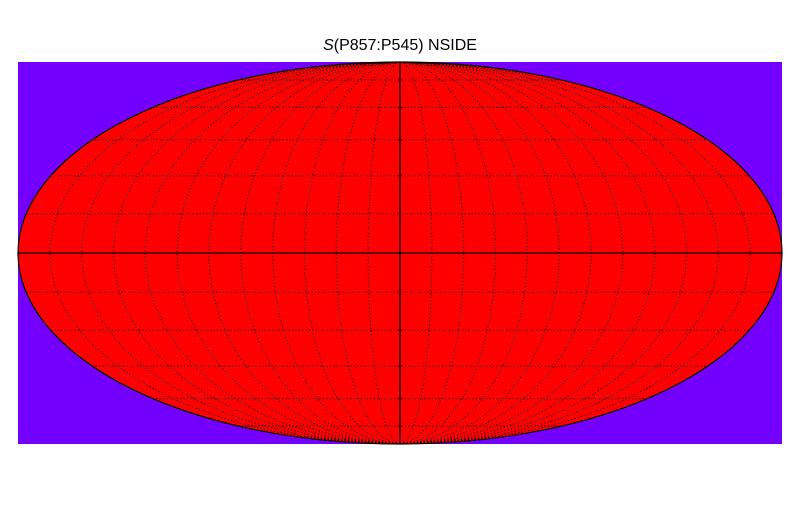 The image size is (800, 508). I want to click on title-symbol: S, so click(328, 45).